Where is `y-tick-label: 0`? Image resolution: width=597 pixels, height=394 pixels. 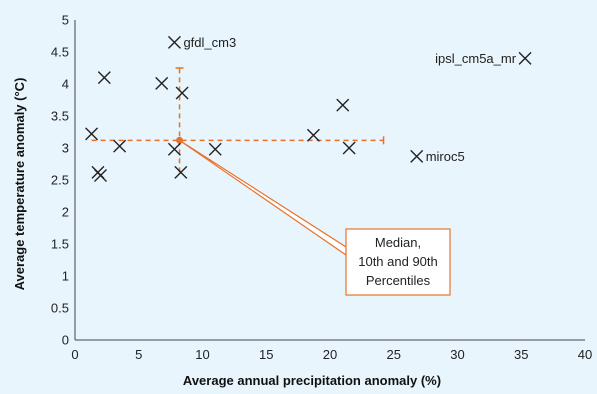 y-tick-label: 0 is located at coordinates (65, 340).